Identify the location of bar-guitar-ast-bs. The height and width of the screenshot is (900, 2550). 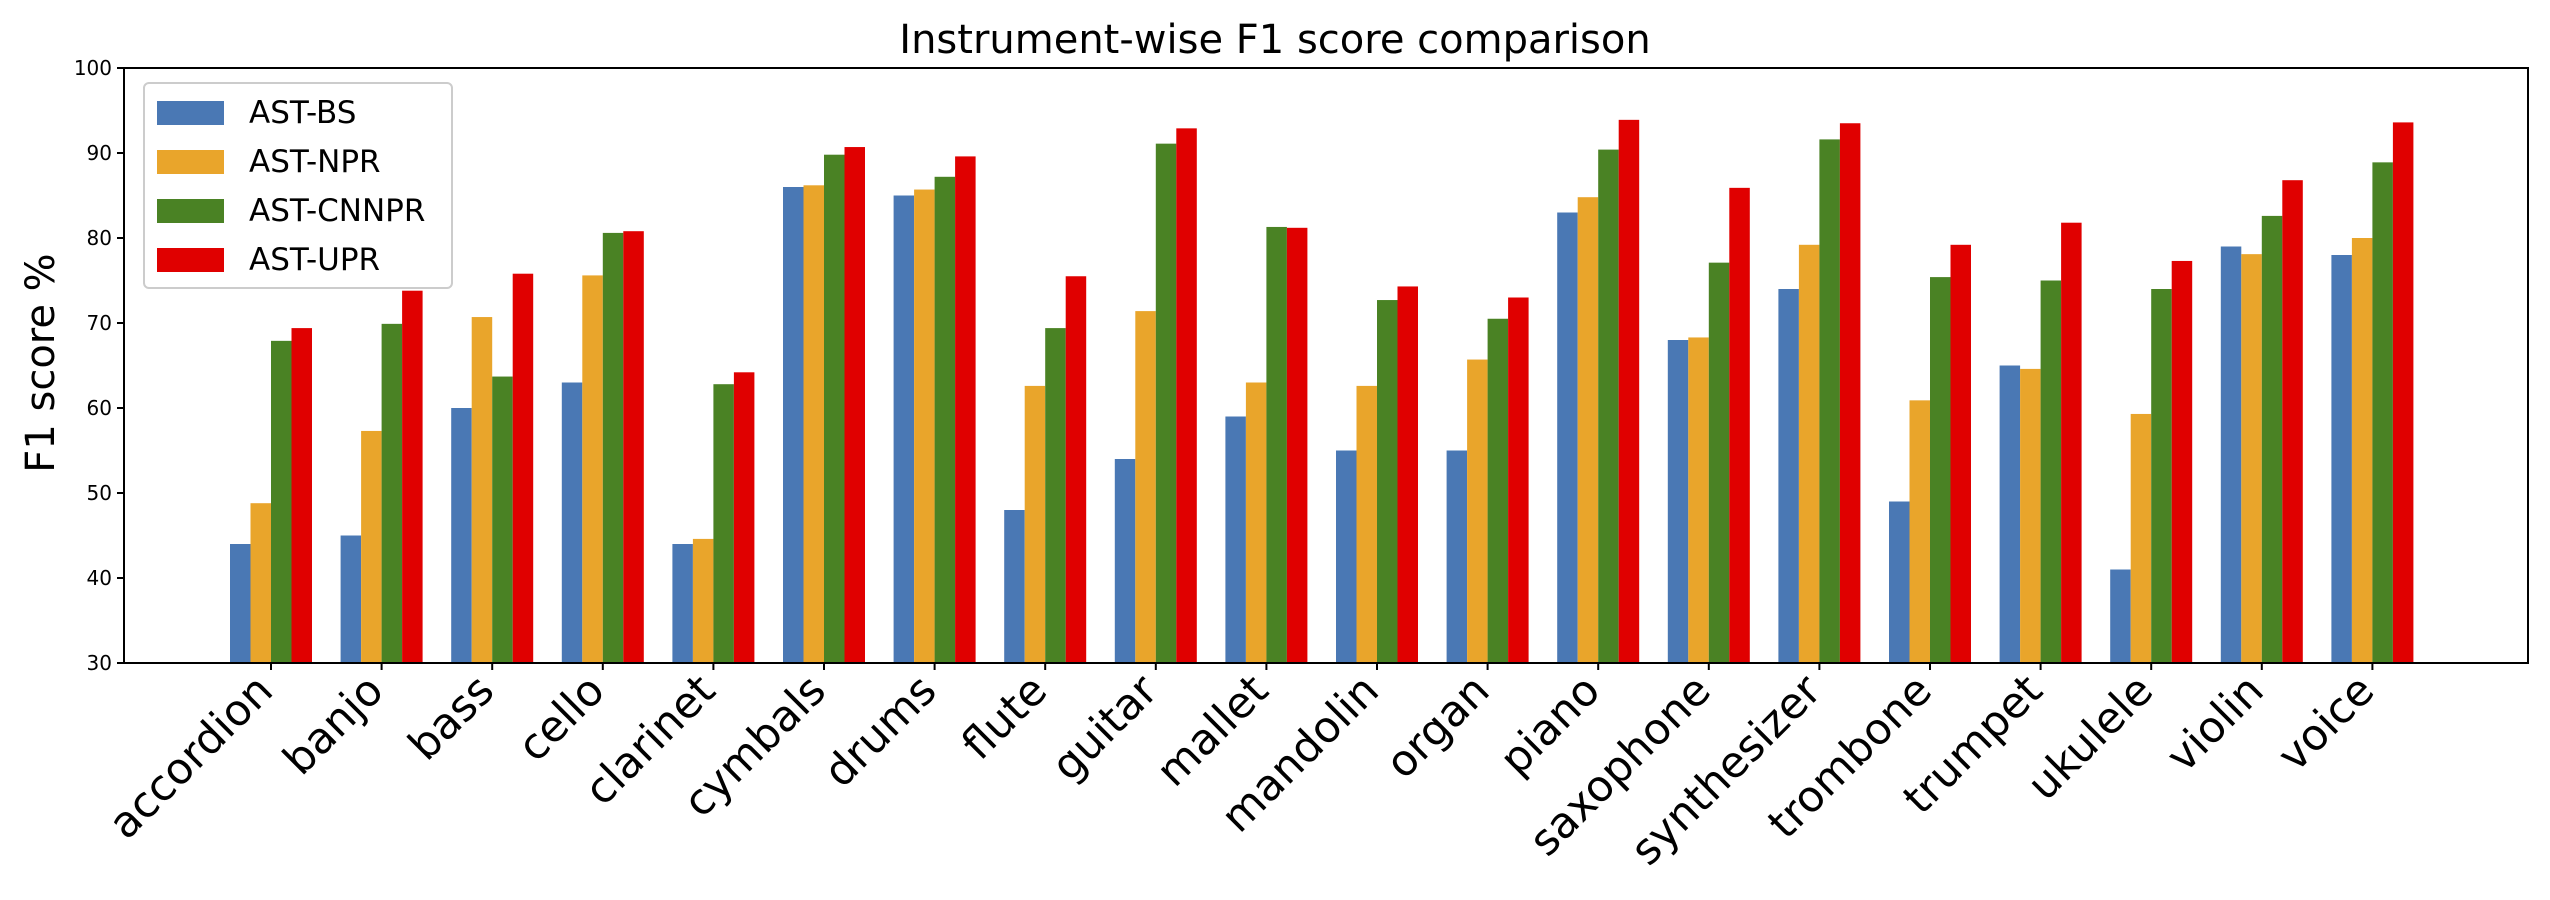
(1125, 561).